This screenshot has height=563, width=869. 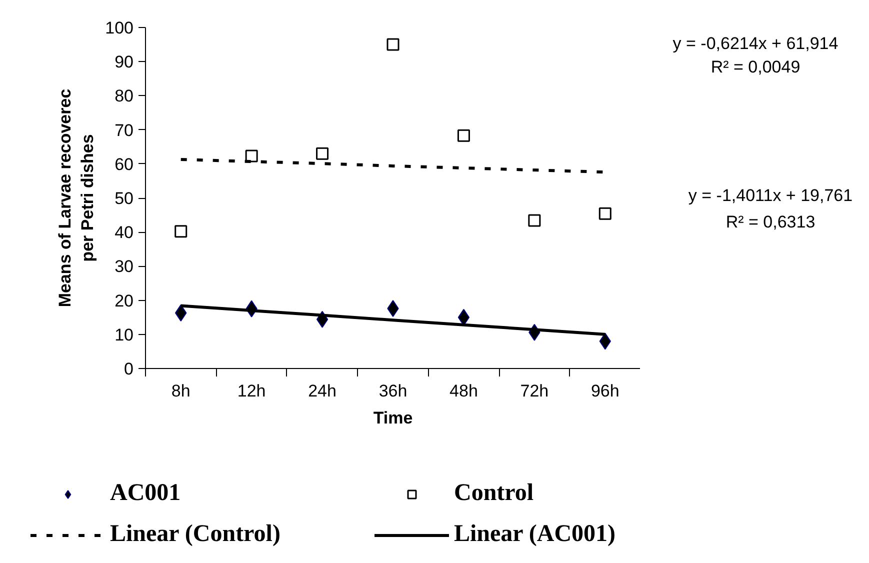 What do you see at coordinates (129, 369) in the screenshot?
I see `y-tick-label: 0` at bounding box center [129, 369].